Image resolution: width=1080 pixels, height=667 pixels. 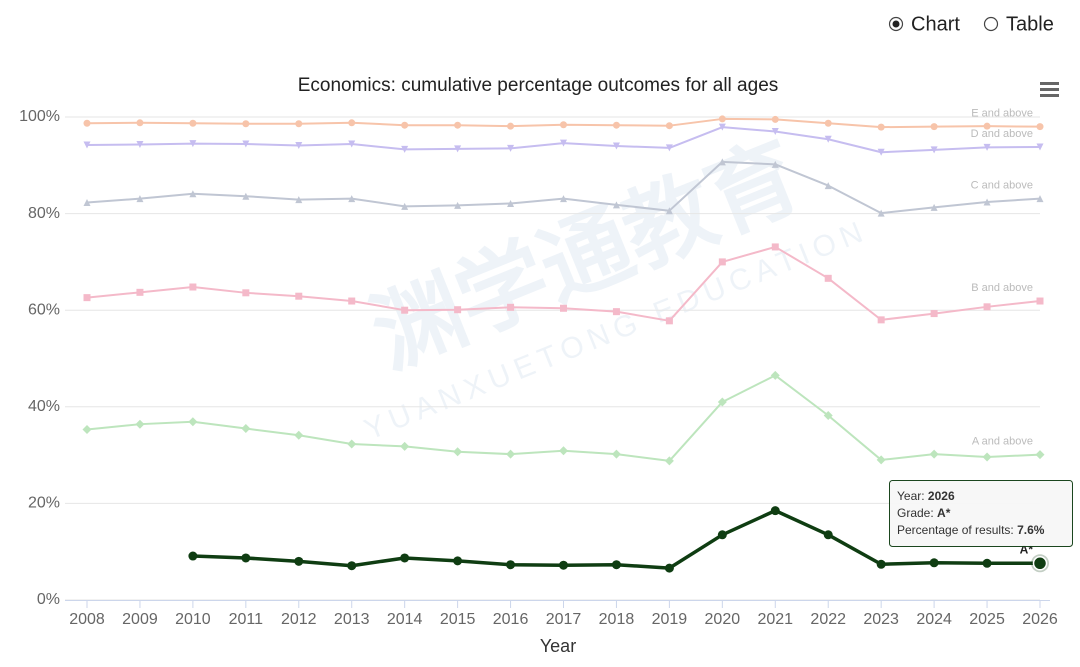 I want to click on x-tick-label: 2018, so click(x=617, y=619).